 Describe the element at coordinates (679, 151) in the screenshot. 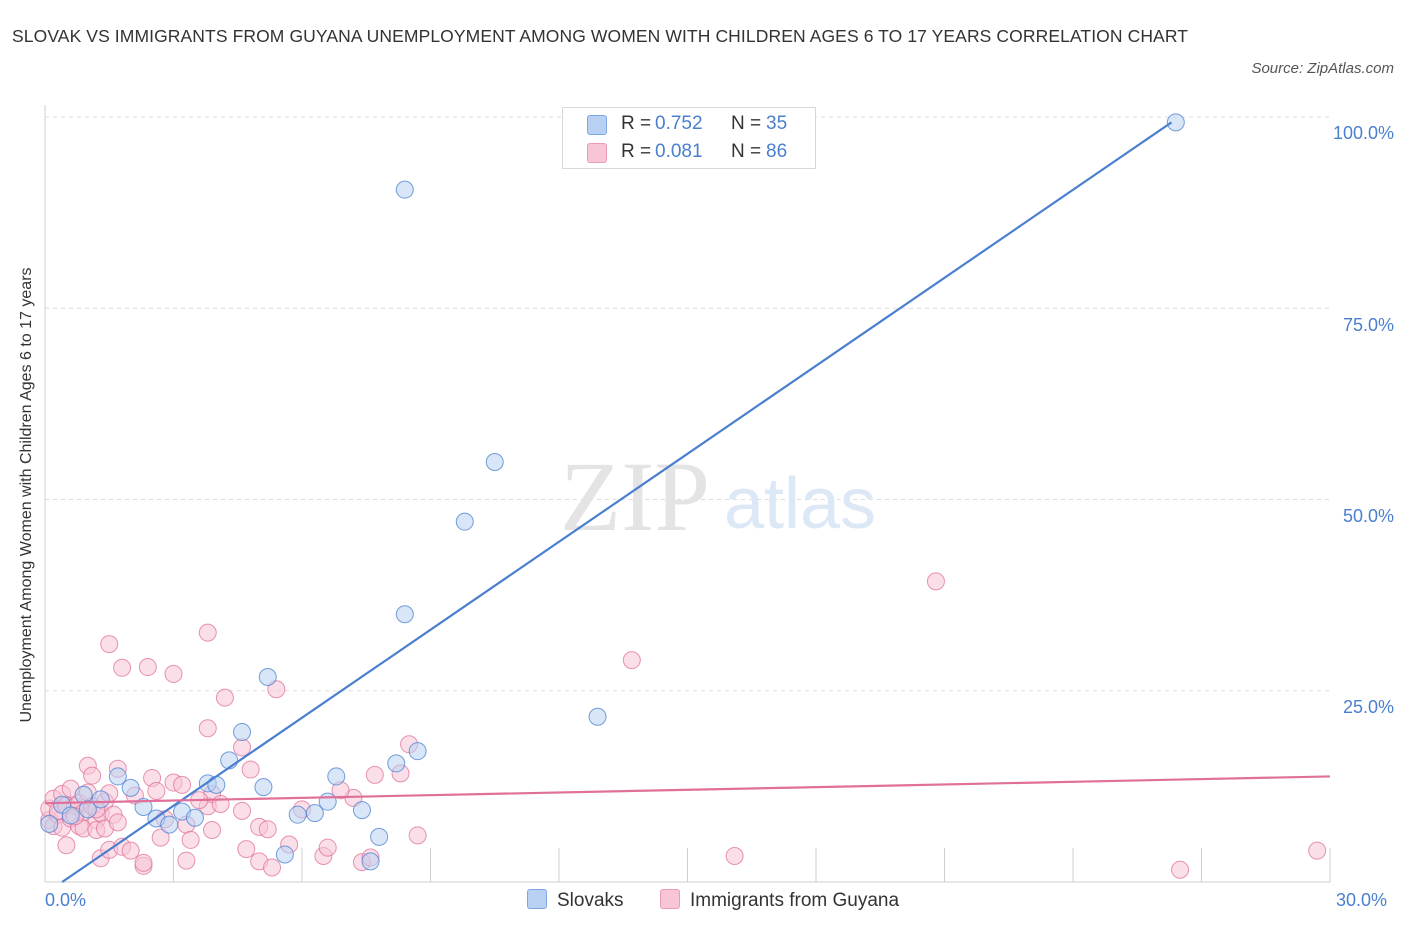

I see `r-value: 0.081` at that location.